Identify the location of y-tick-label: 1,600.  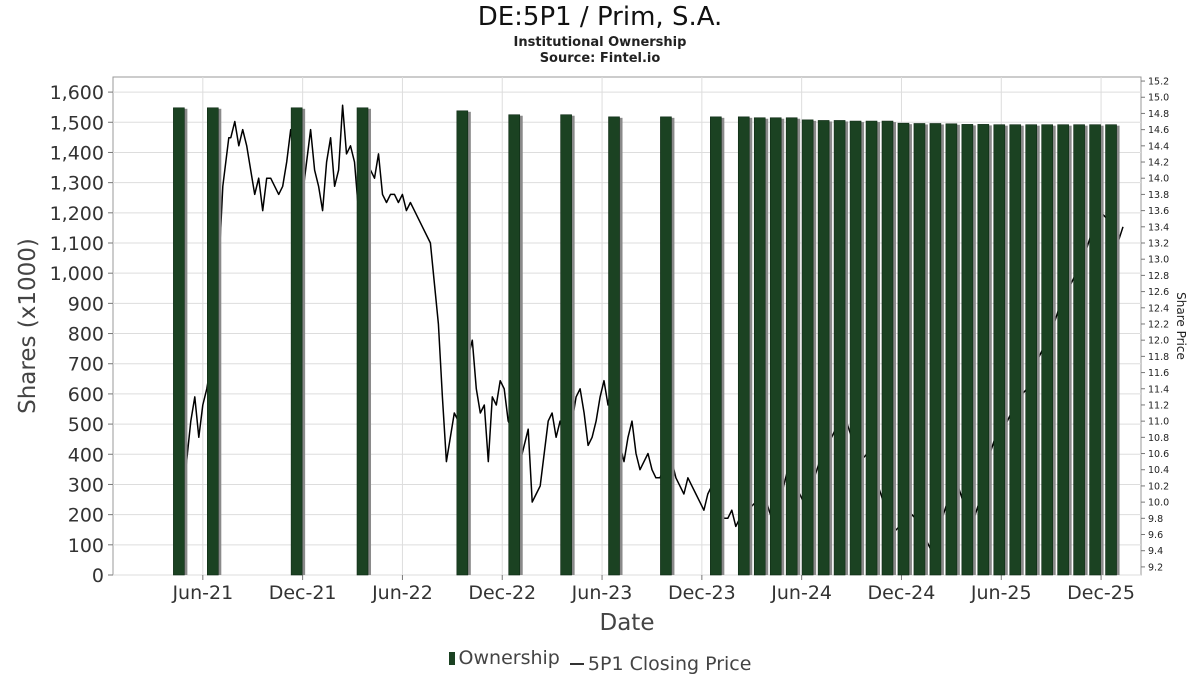
(77, 93).